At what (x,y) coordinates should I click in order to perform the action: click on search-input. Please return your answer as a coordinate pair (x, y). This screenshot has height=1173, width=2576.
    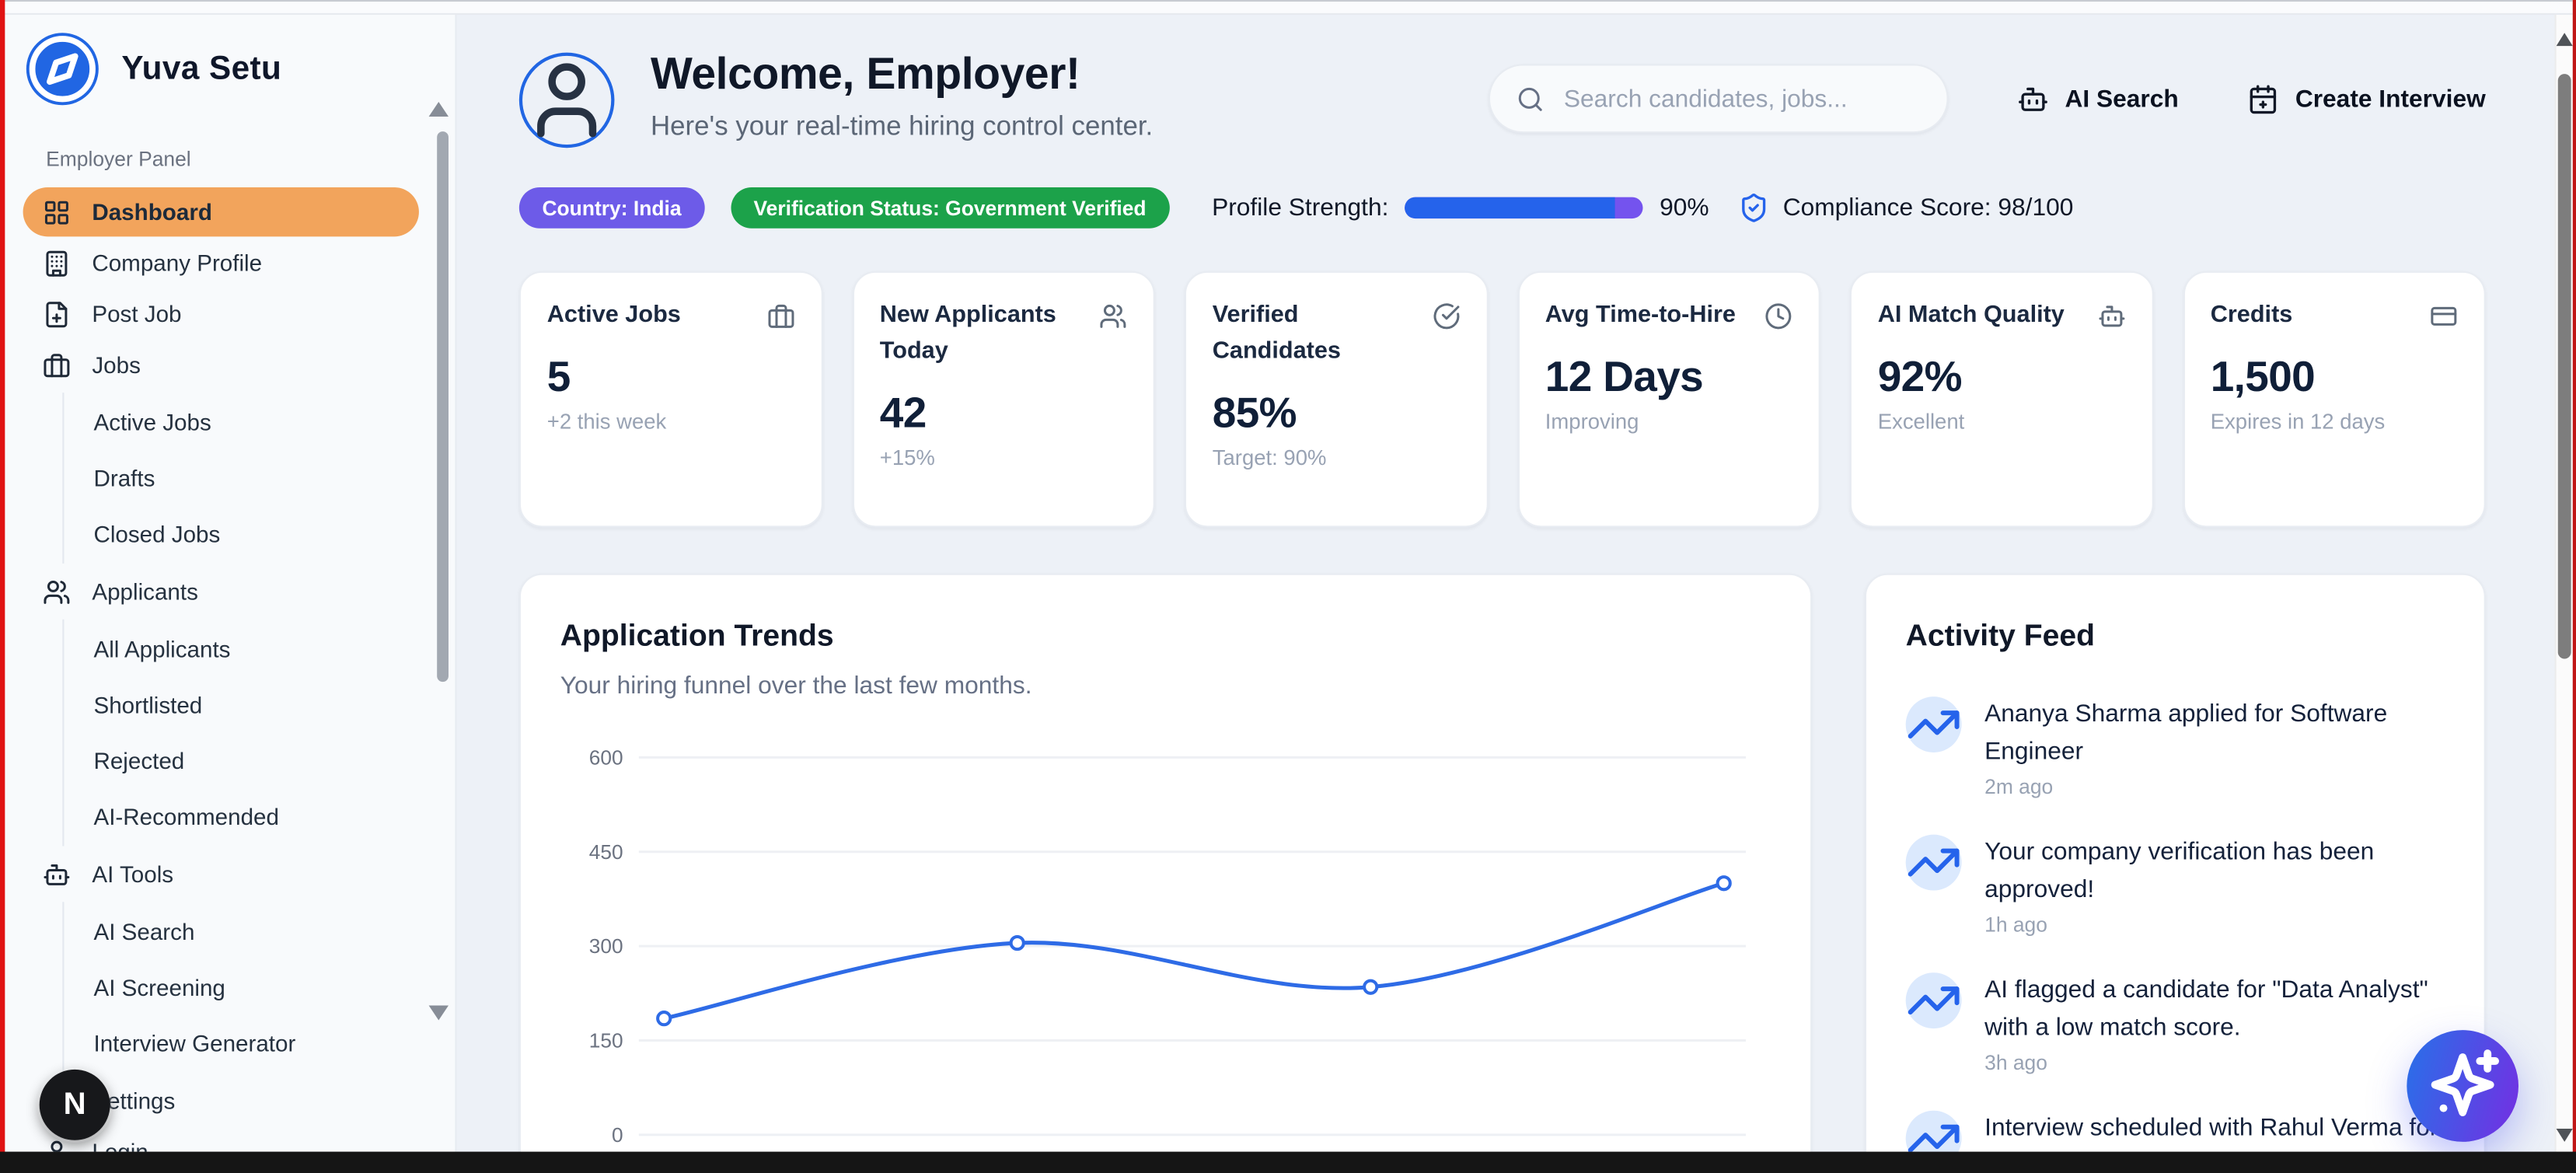
    Looking at the image, I should click on (1740, 98).